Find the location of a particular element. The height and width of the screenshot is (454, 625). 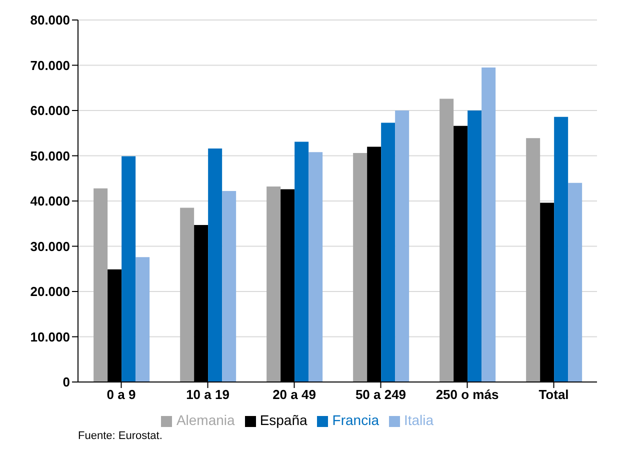

legend-label: Alemania is located at coordinates (205, 420).